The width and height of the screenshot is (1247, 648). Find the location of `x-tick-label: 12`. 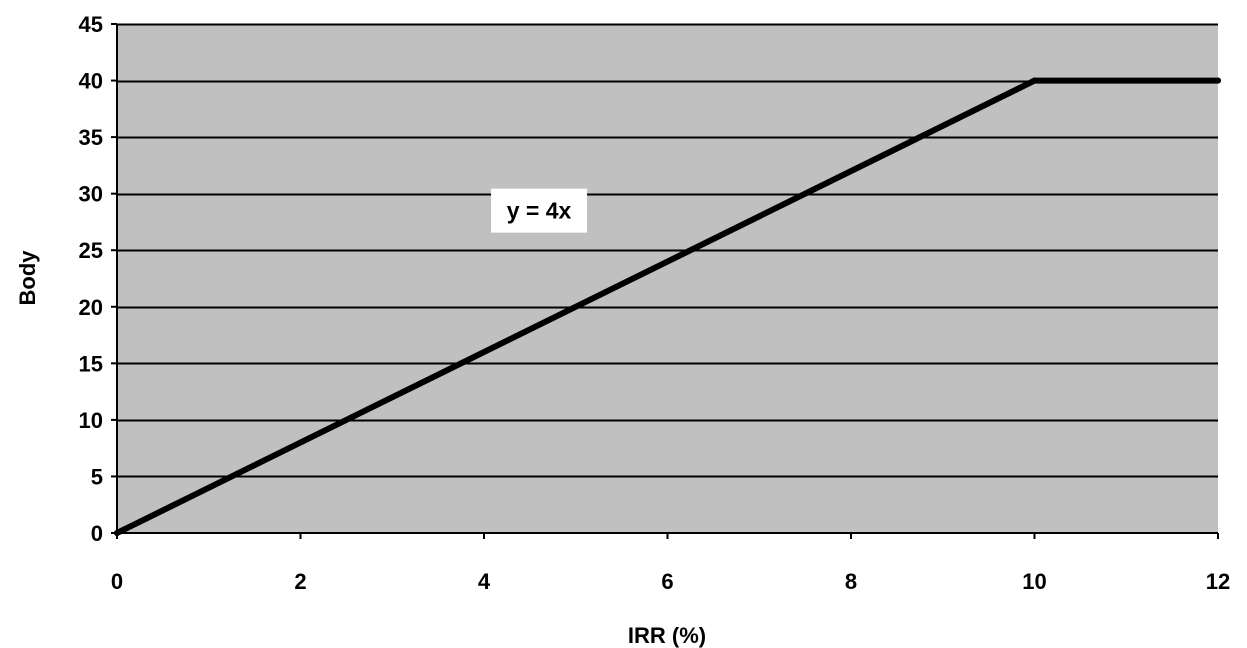

x-tick-label: 12 is located at coordinates (1218, 581).